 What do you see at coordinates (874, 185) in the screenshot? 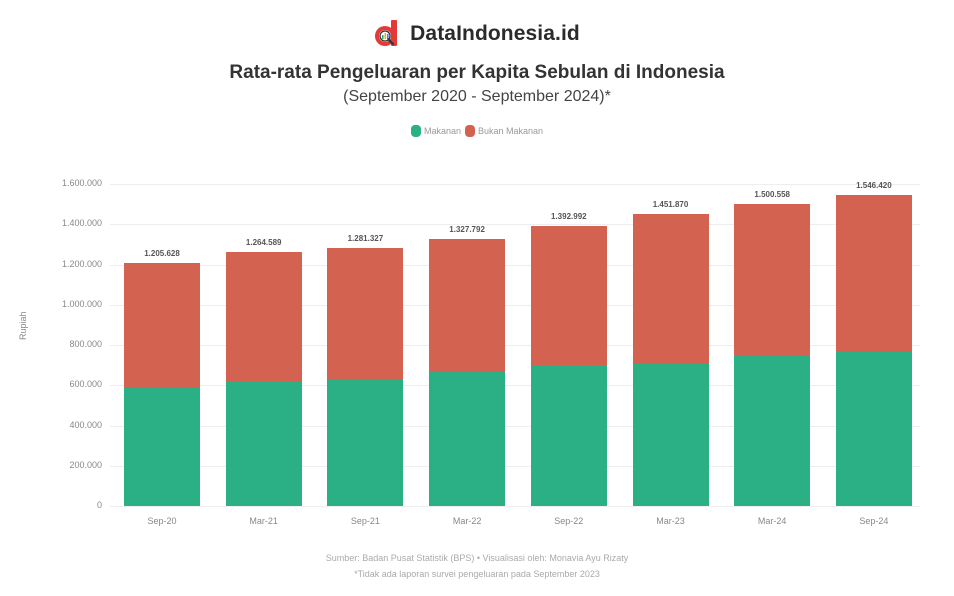
I see `bar-total-label: 1.546.420` at bounding box center [874, 185].